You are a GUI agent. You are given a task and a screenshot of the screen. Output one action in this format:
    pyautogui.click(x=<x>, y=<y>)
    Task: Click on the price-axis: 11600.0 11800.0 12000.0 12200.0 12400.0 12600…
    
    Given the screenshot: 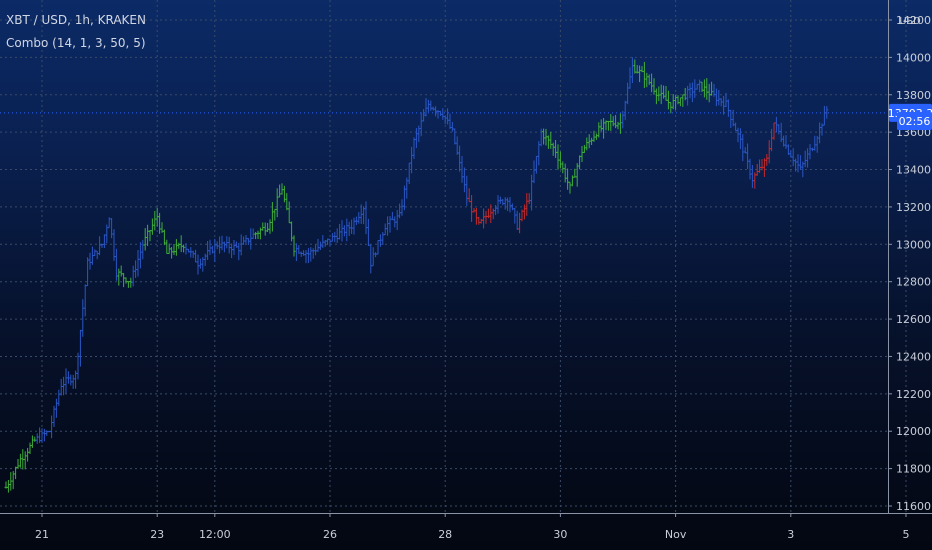 What is the action you would take?
    pyautogui.click(x=910, y=263)
    